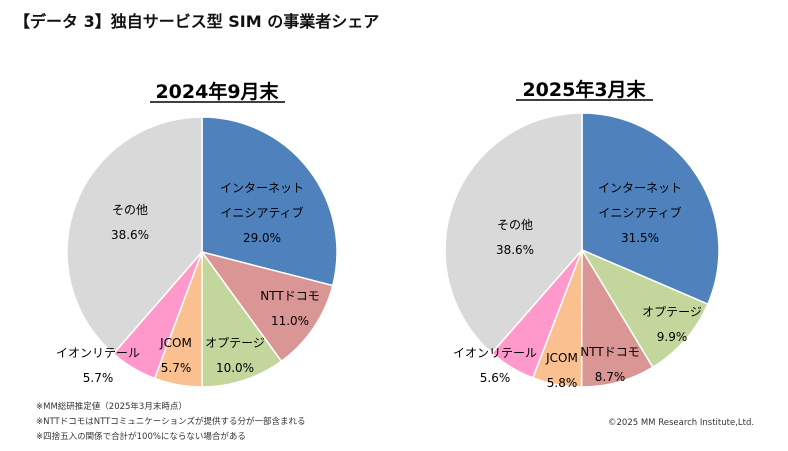 Image resolution: width=788 pixels, height=451 pixels. What do you see at coordinates (640, 238) in the screenshot?
I see `slice-value-label: 31.5%` at bounding box center [640, 238].